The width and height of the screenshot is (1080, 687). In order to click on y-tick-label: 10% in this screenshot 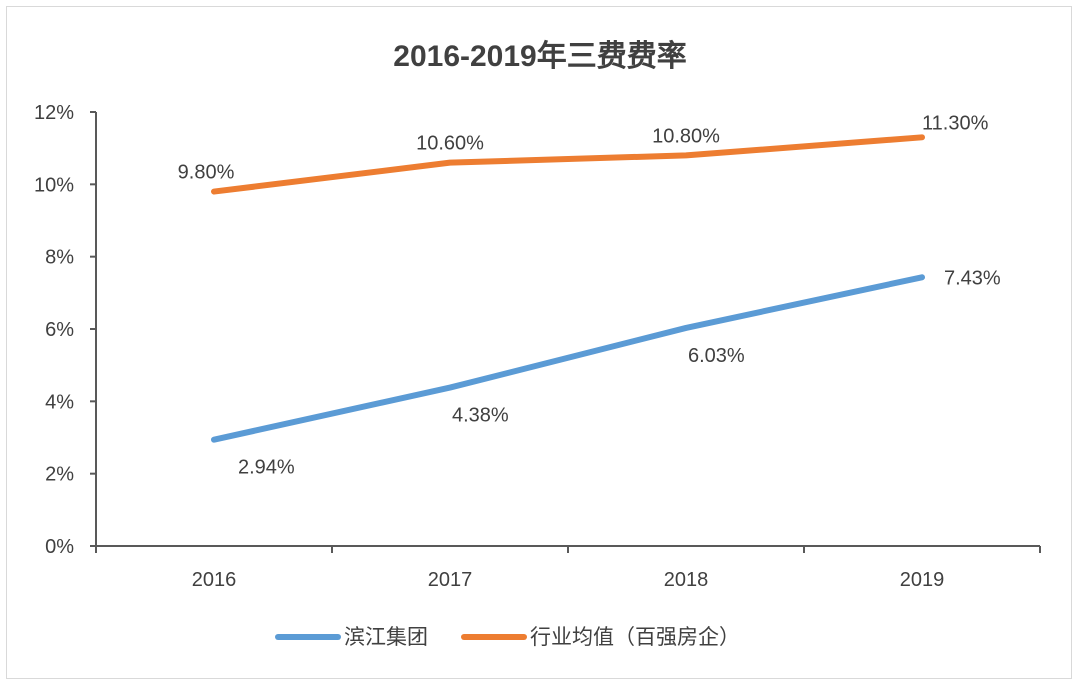, I will do `click(54, 185)`.